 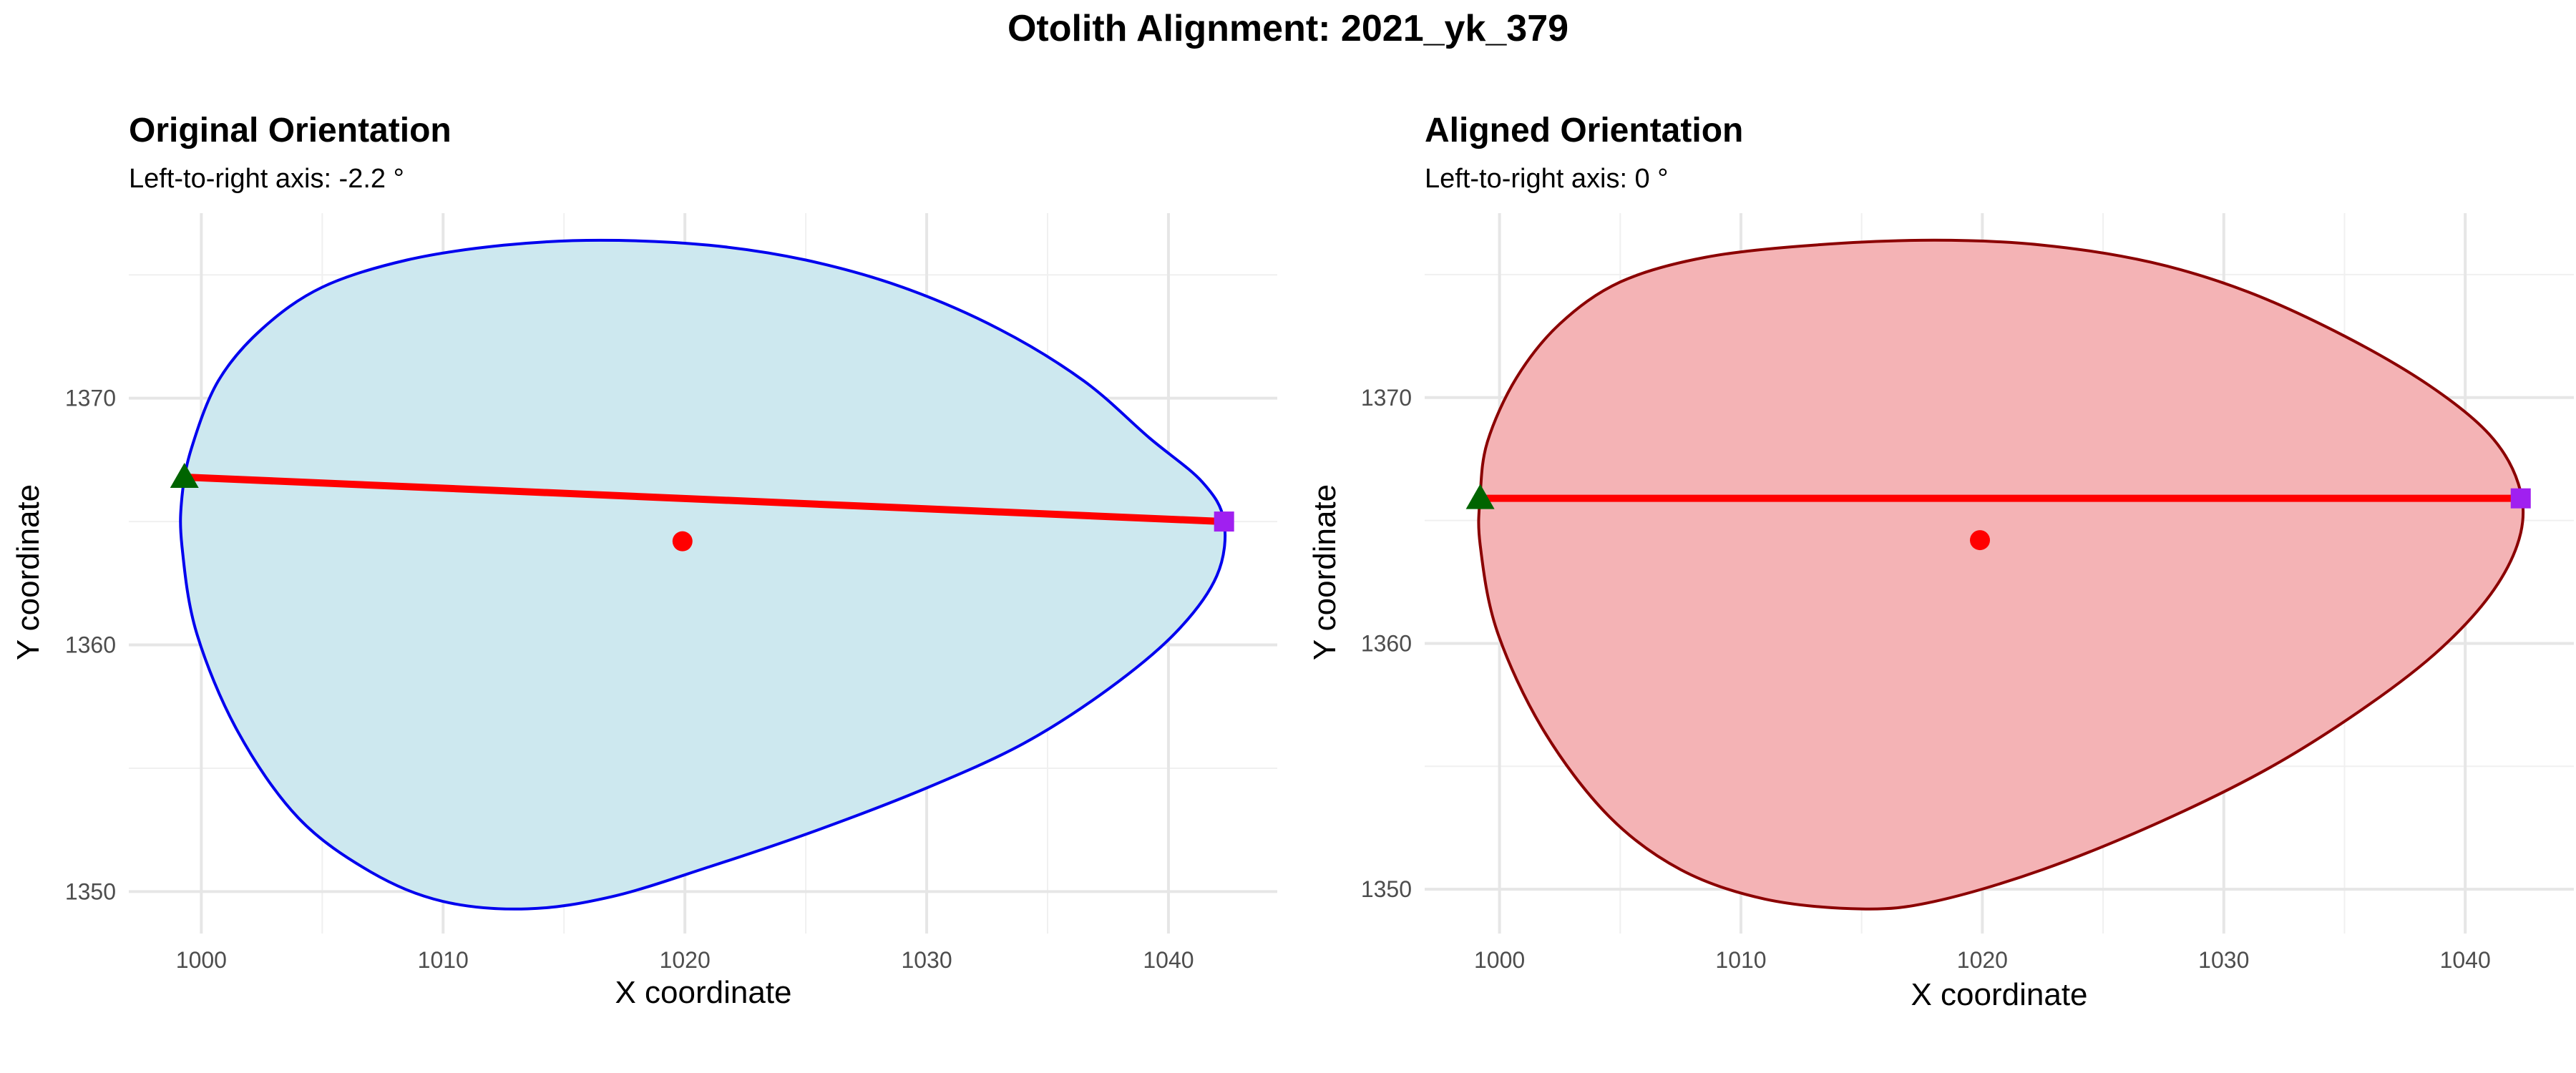 I want to click on panel-title: Original Orientation, so click(x=290, y=131).